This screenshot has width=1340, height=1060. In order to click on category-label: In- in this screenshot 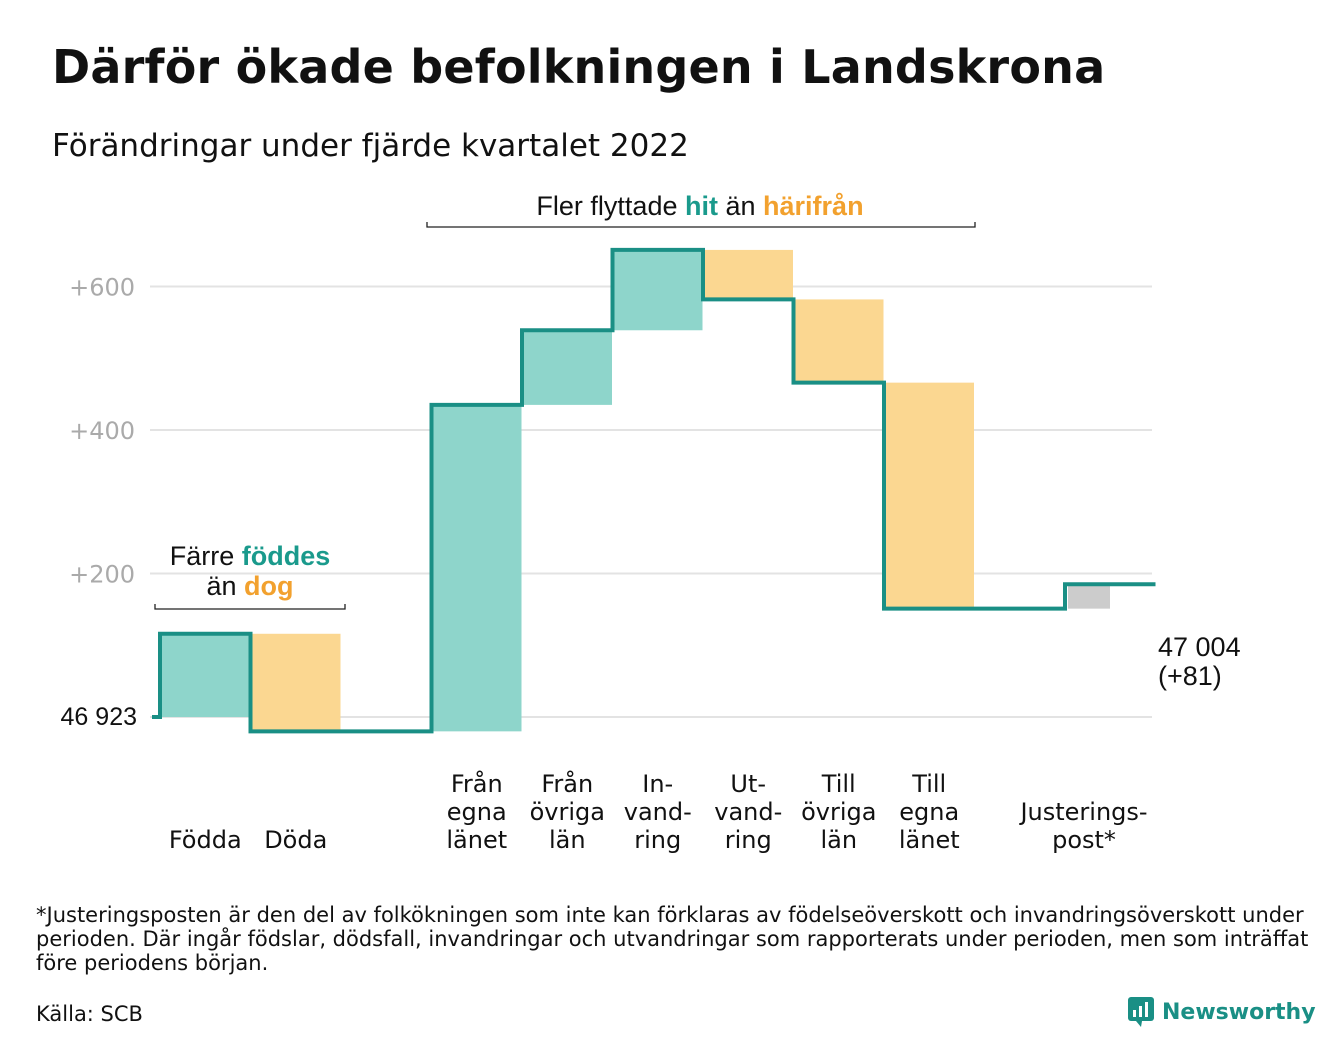, I will do `click(657, 784)`.